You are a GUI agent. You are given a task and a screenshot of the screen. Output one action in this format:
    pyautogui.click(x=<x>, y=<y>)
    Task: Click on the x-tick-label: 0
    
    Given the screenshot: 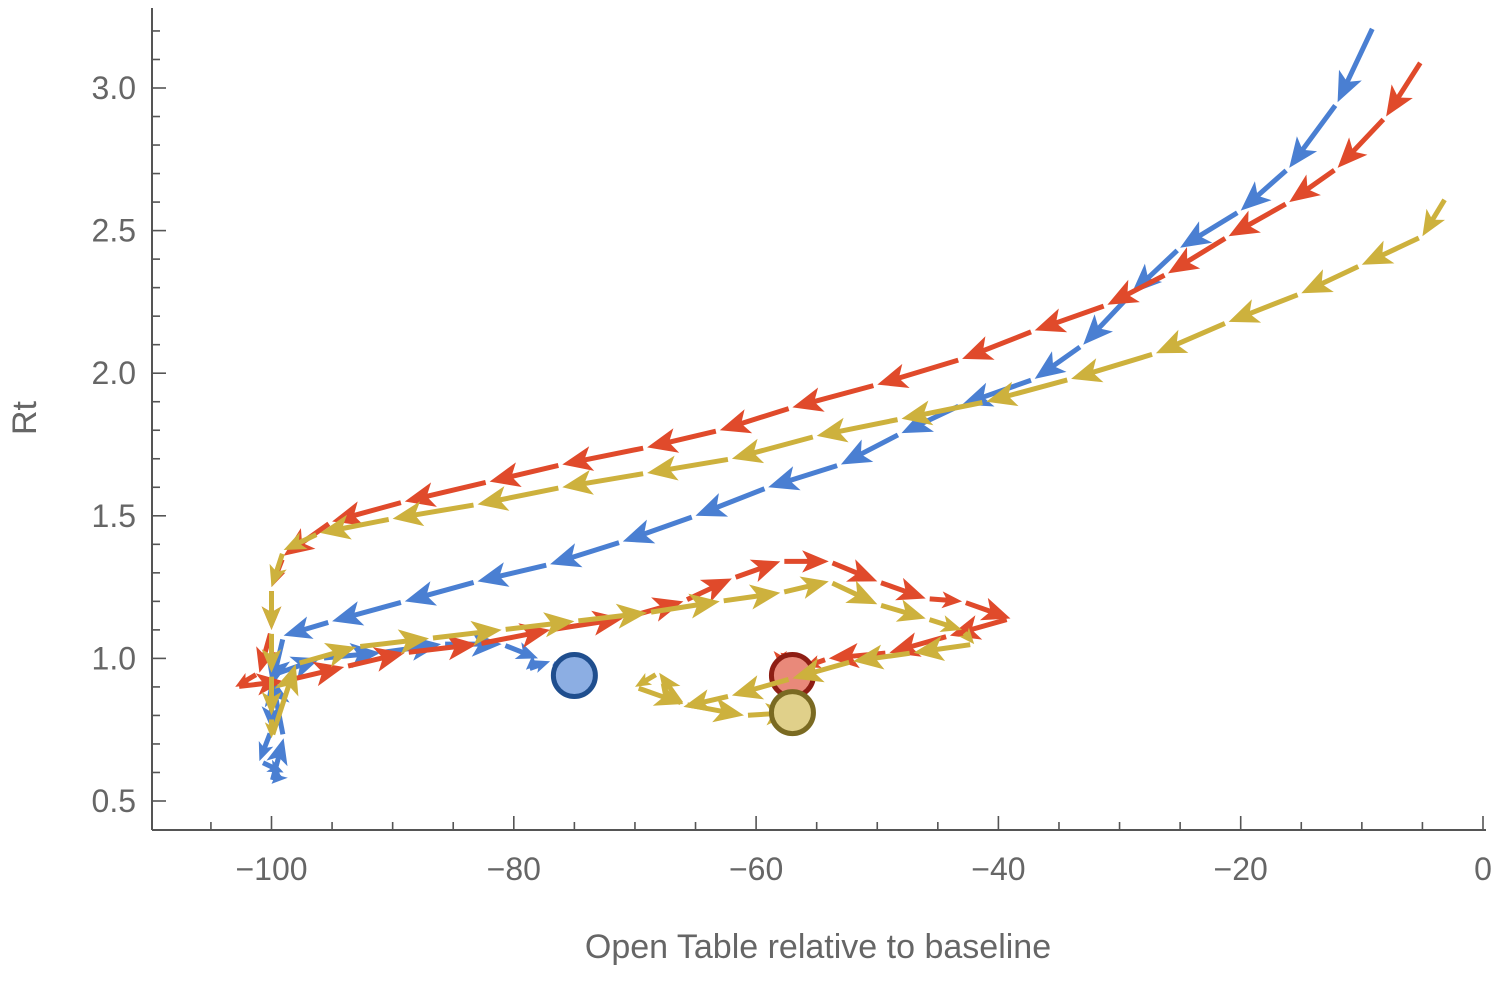 What is the action you would take?
    pyautogui.click(x=1483, y=869)
    